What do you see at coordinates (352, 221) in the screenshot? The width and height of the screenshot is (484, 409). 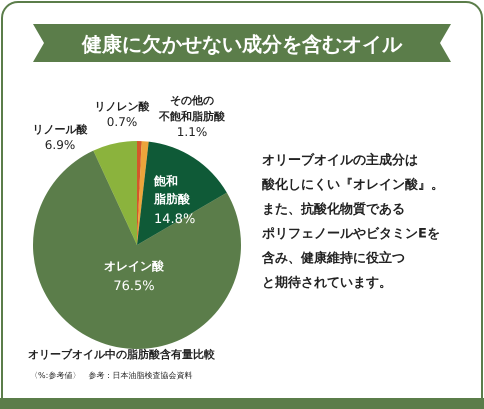 I see `text: オリーブオイルの主成分は酸化しにくい『オレイン酸』。また、抗酸化物質であるポリフェノールやビタミンEを含み、健康維持に役立つと期待されています。` at bounding box center [352, 221].